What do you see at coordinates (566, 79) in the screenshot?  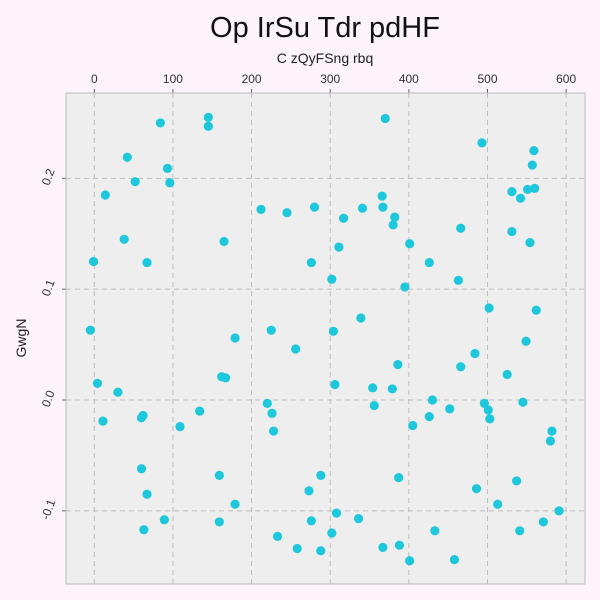 I see `x-tick-label: 600` at bounding box center [566, 79].